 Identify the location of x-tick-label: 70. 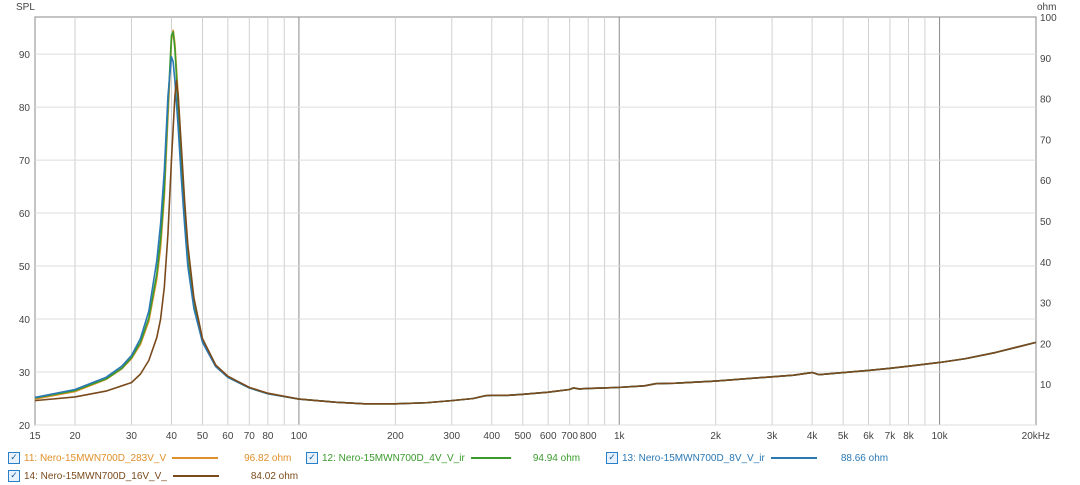
(250, 436).